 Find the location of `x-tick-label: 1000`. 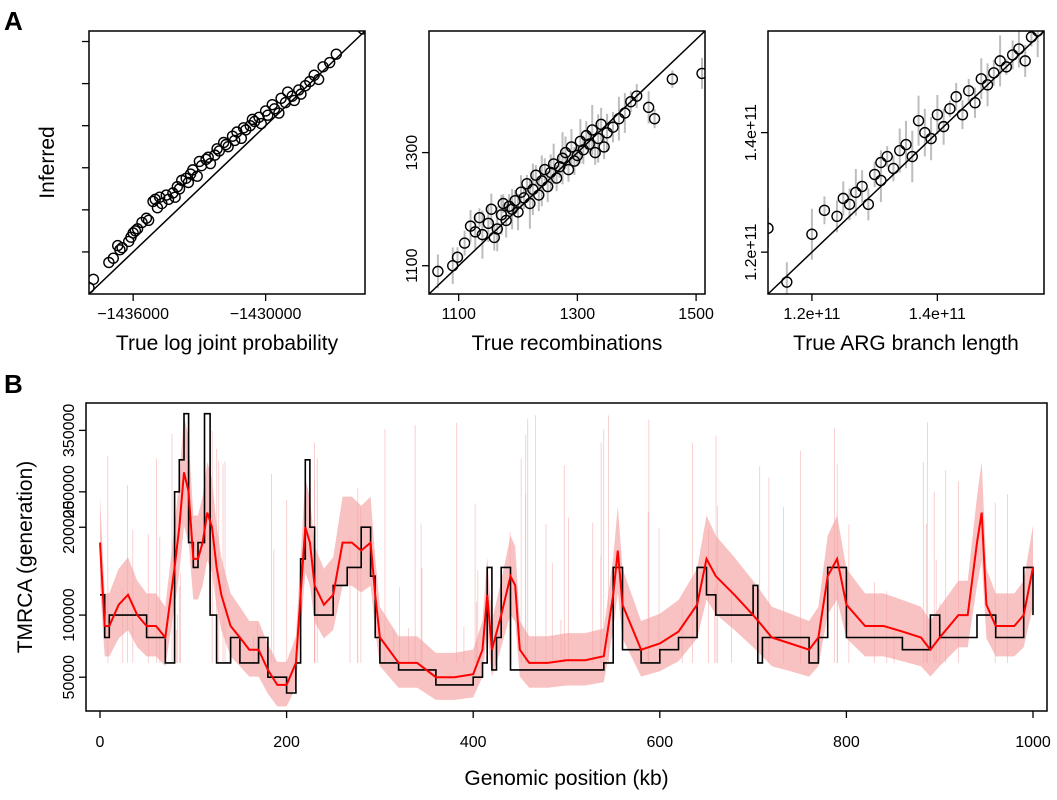

x-tick-label: 1000 is located at coordinates (1033, 742).